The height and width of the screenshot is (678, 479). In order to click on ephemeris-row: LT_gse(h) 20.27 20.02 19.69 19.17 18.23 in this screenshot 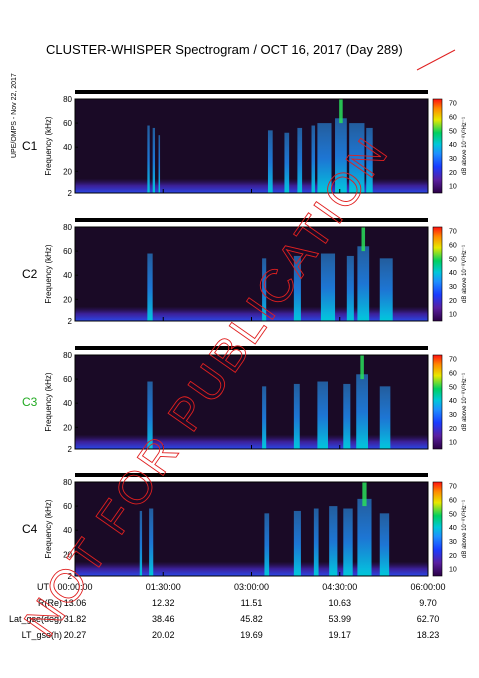, I will do `click(231, 635)`.